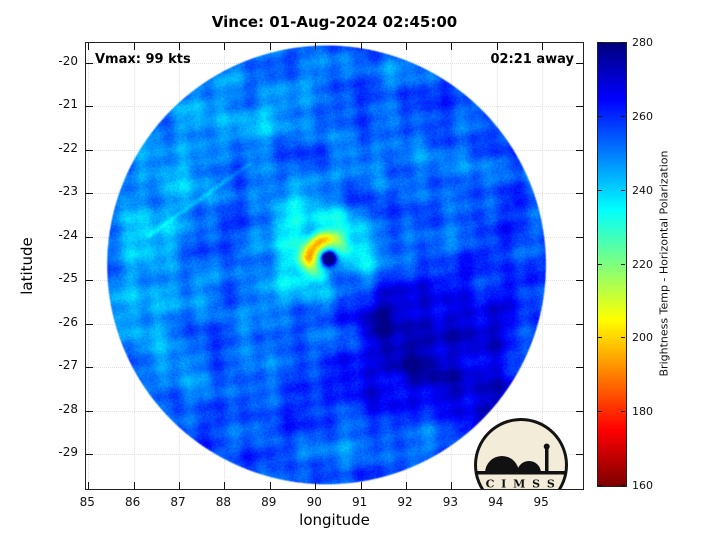 The height and width of the screenshot is (540, 720). Describe the element at coordinates (496, 502) in the screenshot. I see `x-tick-label: 94` at that location.